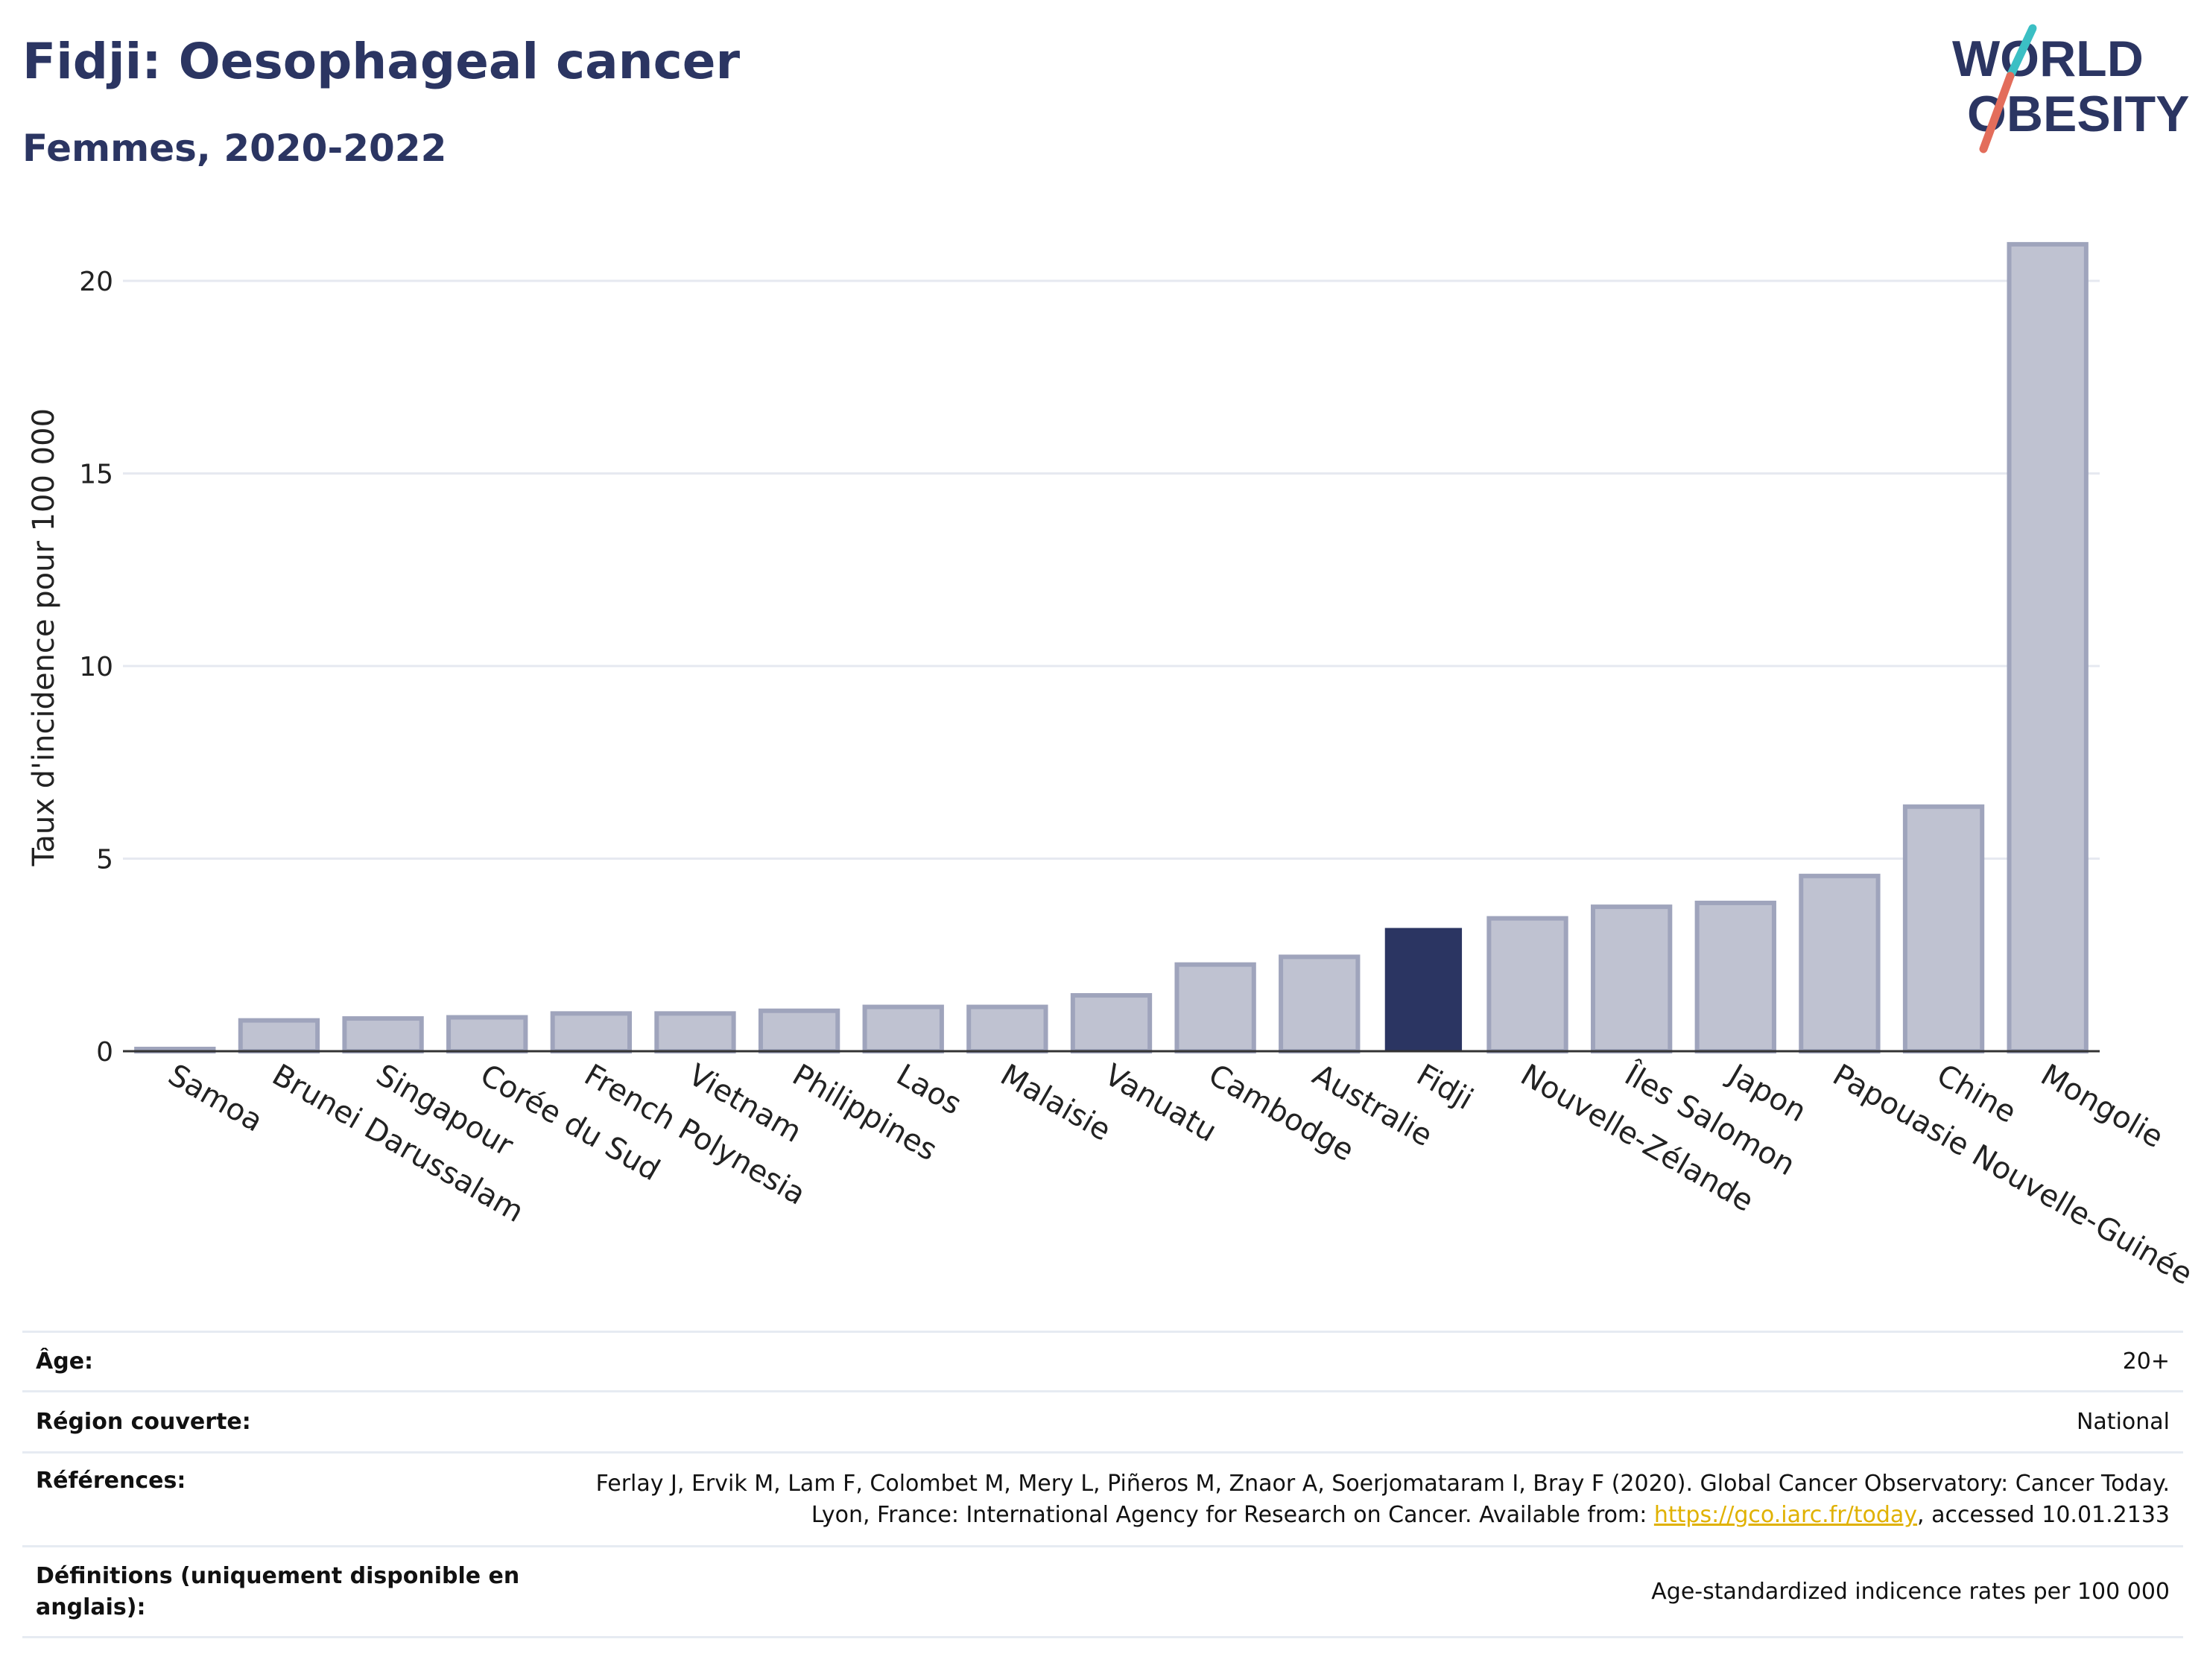  Describe the element at coordinates (487, 1034) in the screenshot. I see `bar-cor-e-du-sud` at that location.